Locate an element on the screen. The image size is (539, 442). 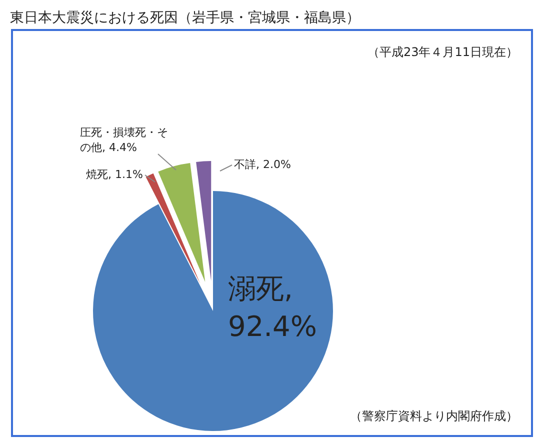
slice-label: 圧死・損壊死・その他, 4.4% is located at coordinates (124, 140).